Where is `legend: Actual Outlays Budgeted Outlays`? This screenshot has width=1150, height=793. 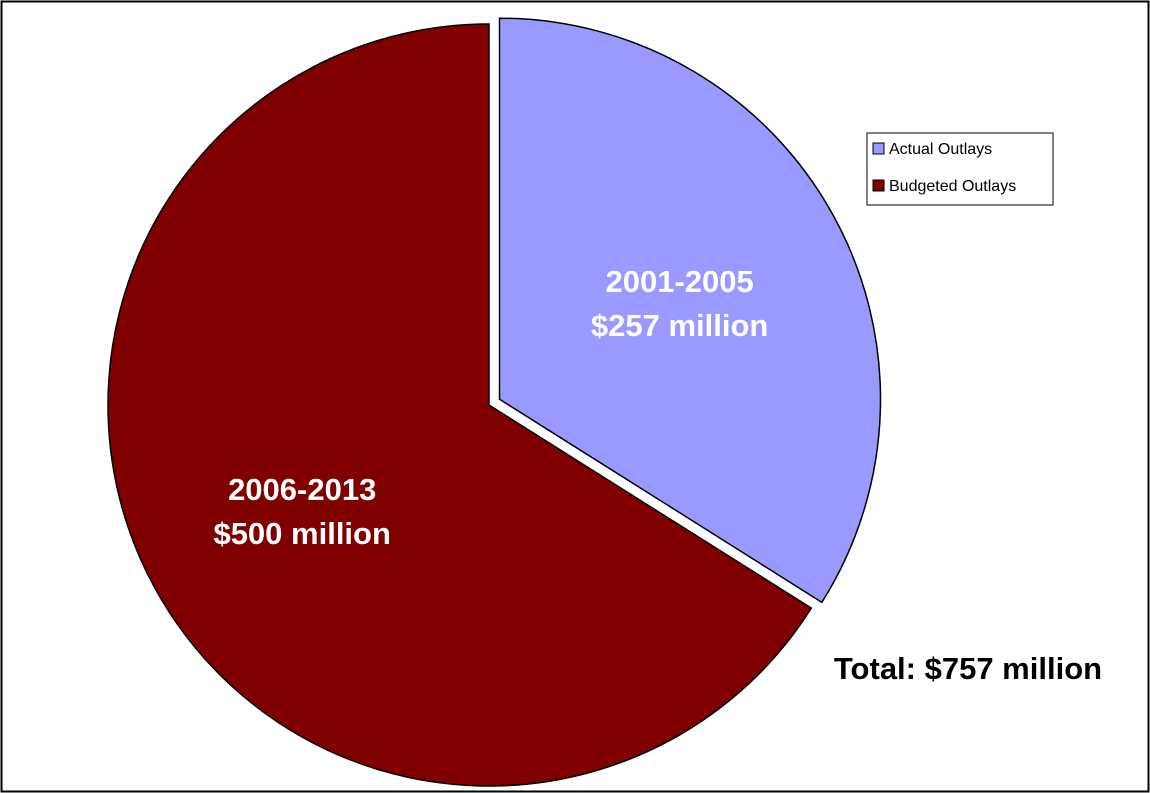 legend: Actual Outlays Budgeted Outlays is located at coordinates (960, 169).